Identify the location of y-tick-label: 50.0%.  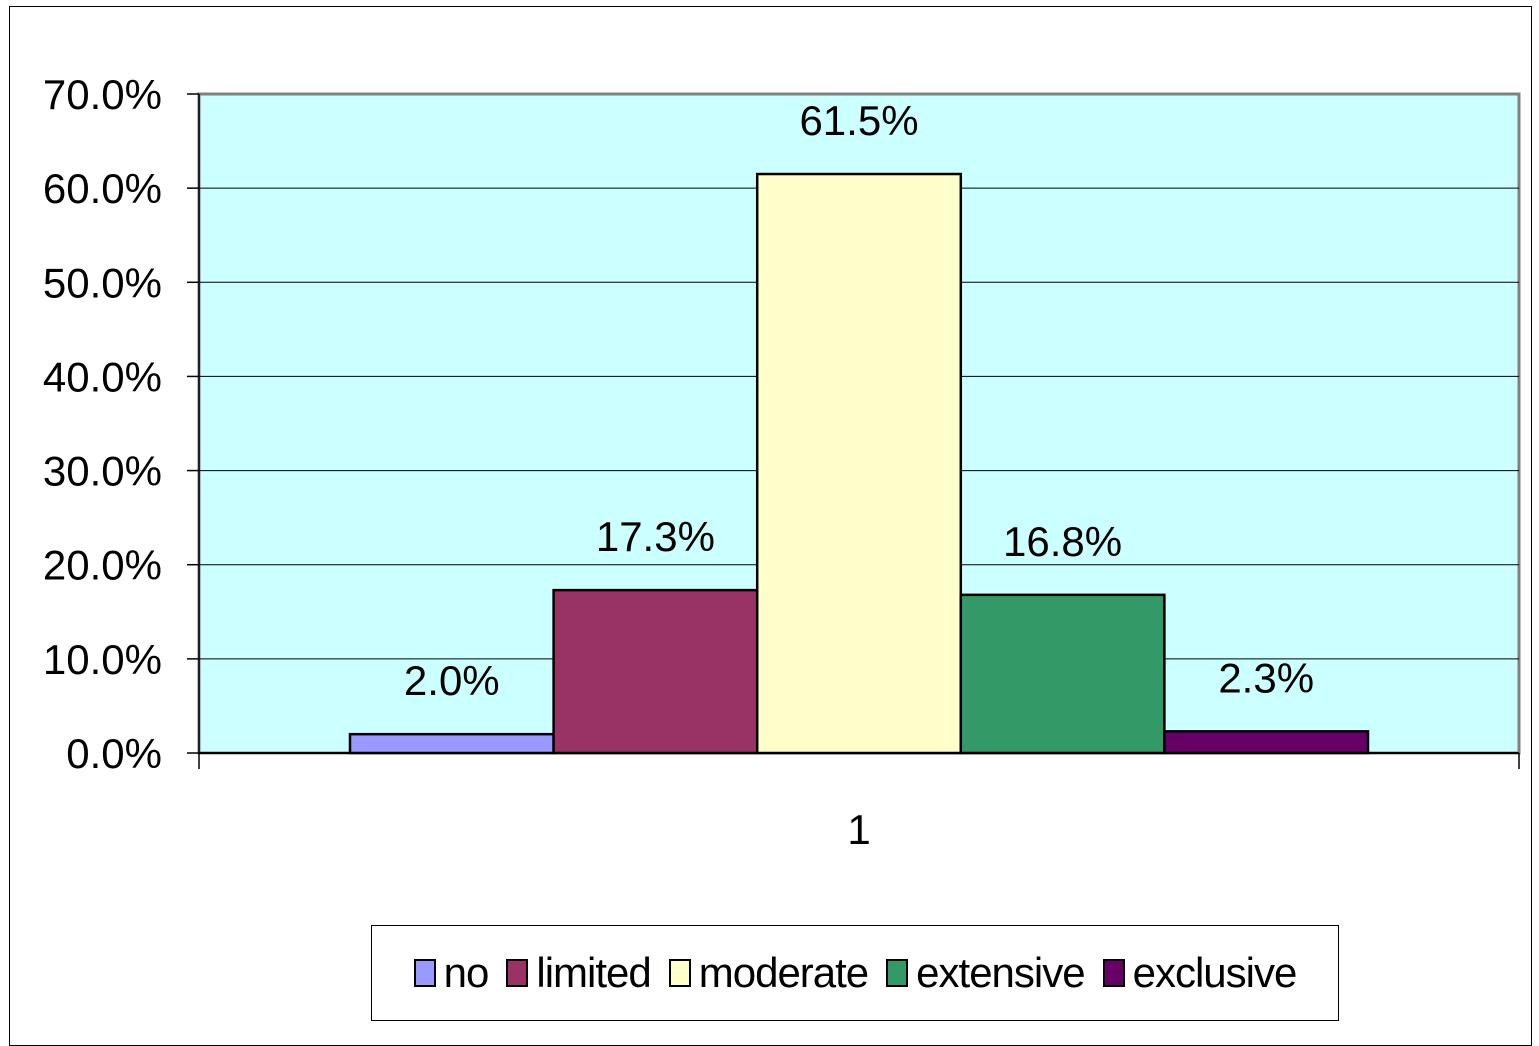
(102, 282).